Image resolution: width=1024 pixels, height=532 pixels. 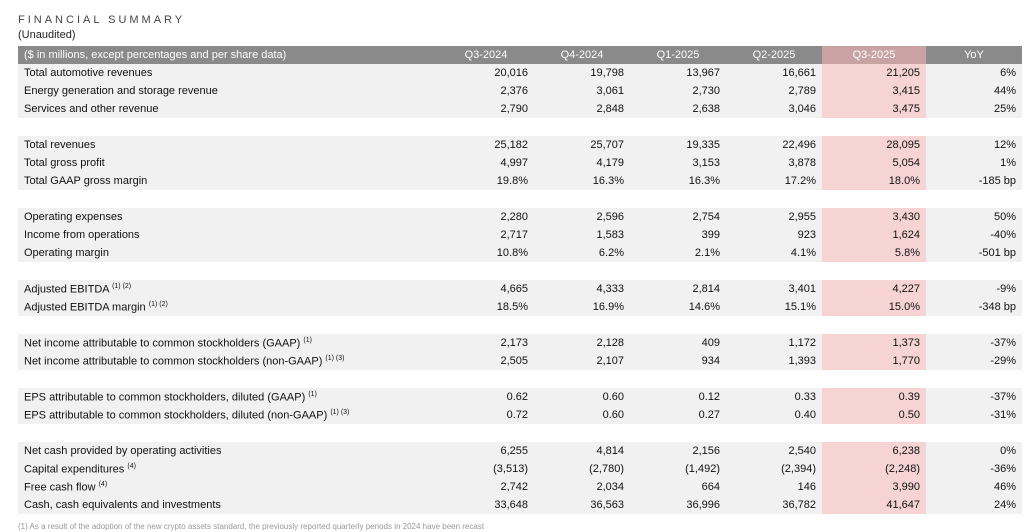 I want to click on value-cell: 6,238, so click(x=874, y=451).